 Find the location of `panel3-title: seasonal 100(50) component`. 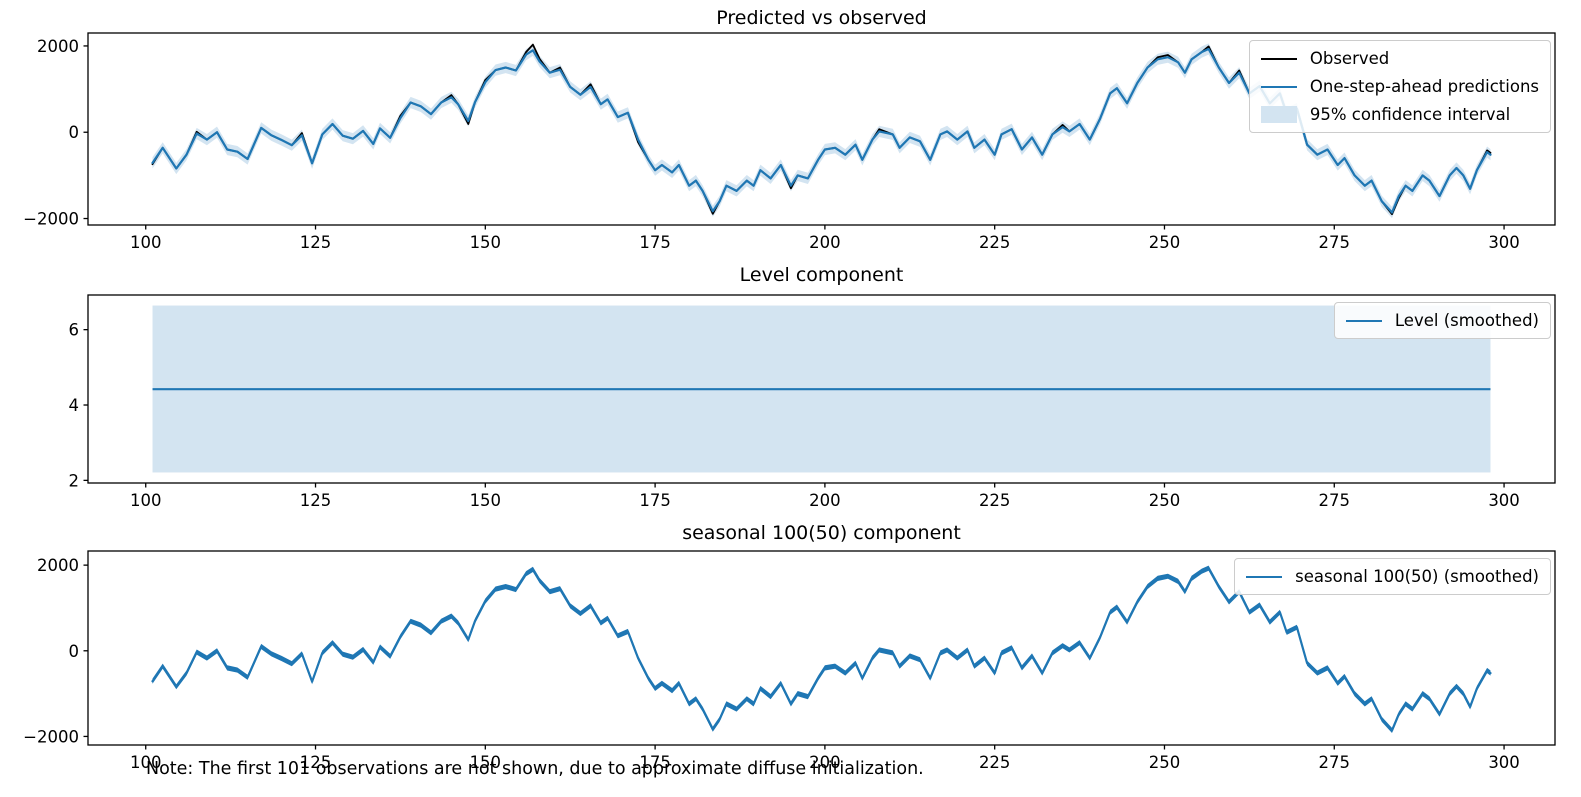

panel3-title: seasonal 100(50) component is located at coordinates (821, 533).